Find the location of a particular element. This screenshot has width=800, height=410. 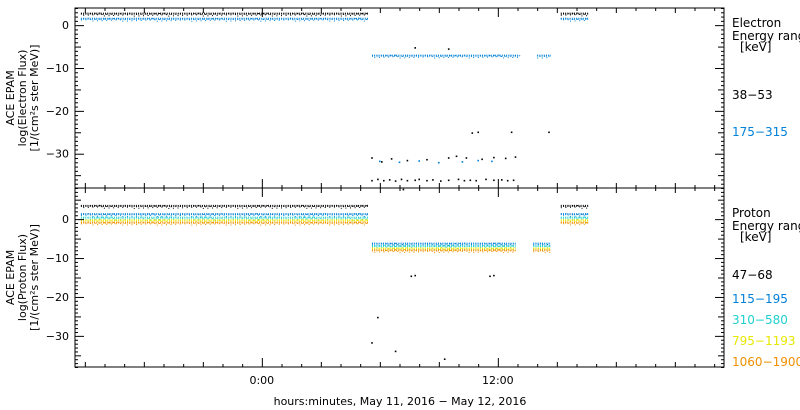

electron-y-tick-label: −30 is located at coordinates (57, 154).